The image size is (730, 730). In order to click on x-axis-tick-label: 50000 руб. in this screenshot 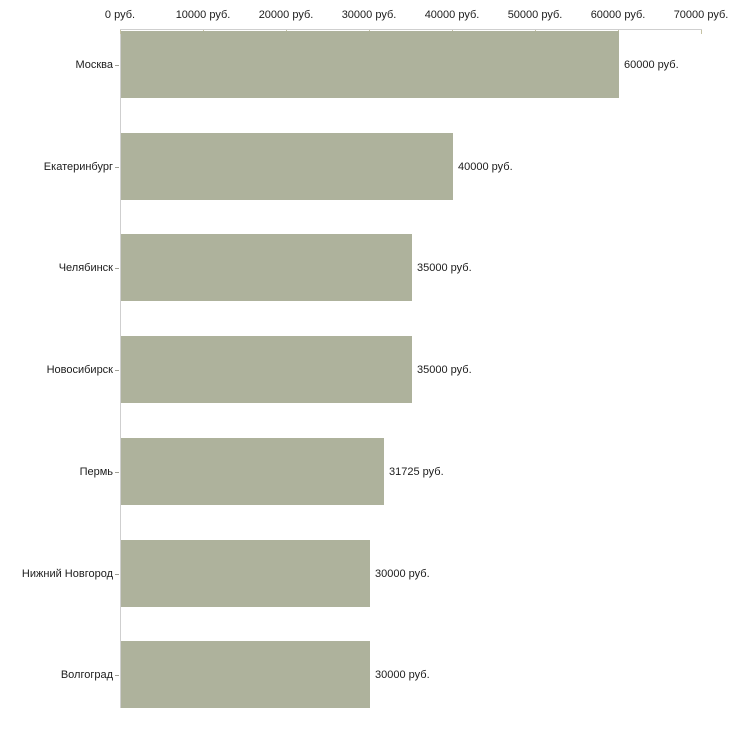, I will do `click(535, 15)`.